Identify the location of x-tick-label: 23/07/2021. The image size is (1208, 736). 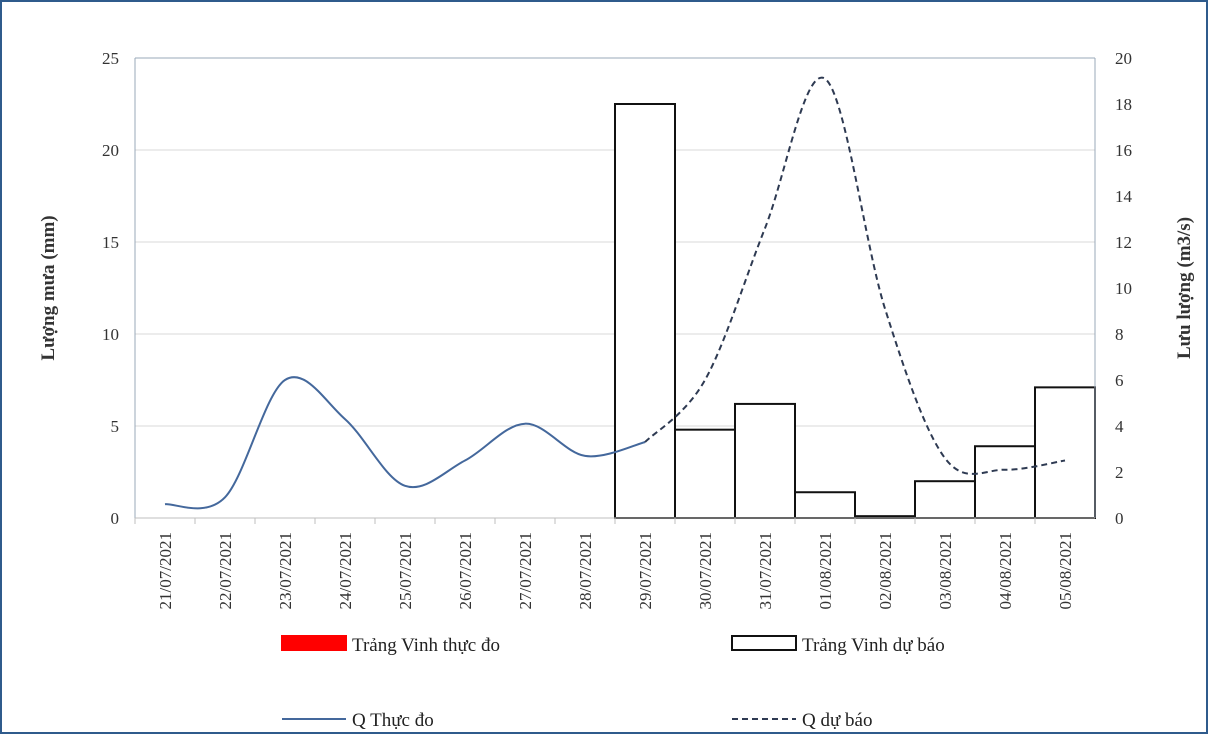
(285, 570).